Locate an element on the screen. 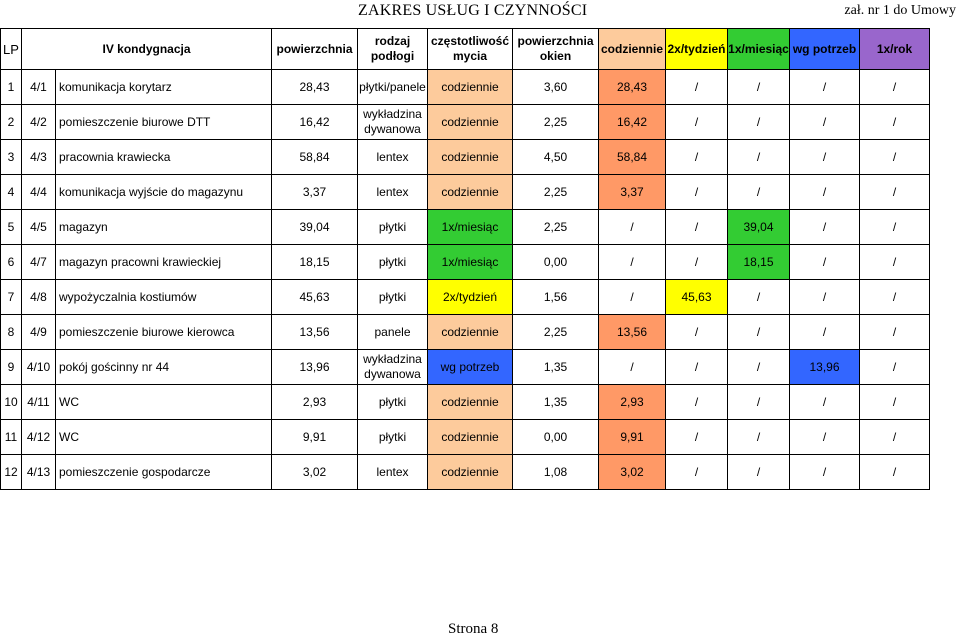 This screenshot has width=960, height=638. daily-value: / is located at coordinates (632, 297).